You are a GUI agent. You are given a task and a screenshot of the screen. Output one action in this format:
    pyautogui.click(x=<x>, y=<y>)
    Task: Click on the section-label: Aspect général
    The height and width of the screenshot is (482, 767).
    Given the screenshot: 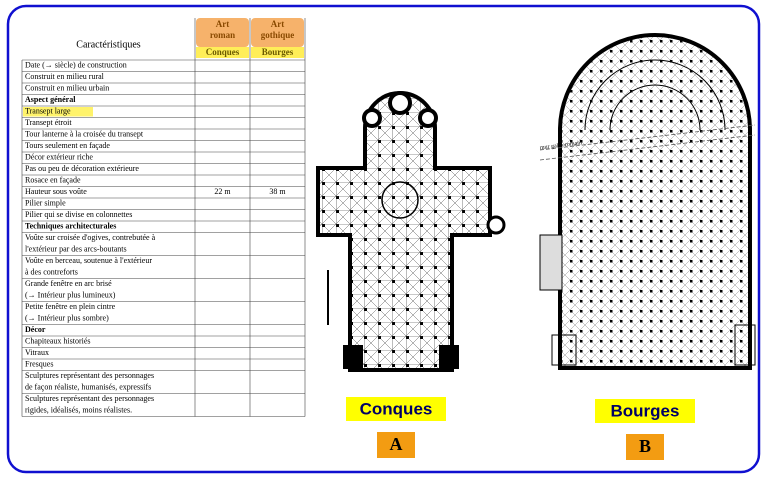 What is the action you would take?
    pyautogui.click(x=50, y=99)
    